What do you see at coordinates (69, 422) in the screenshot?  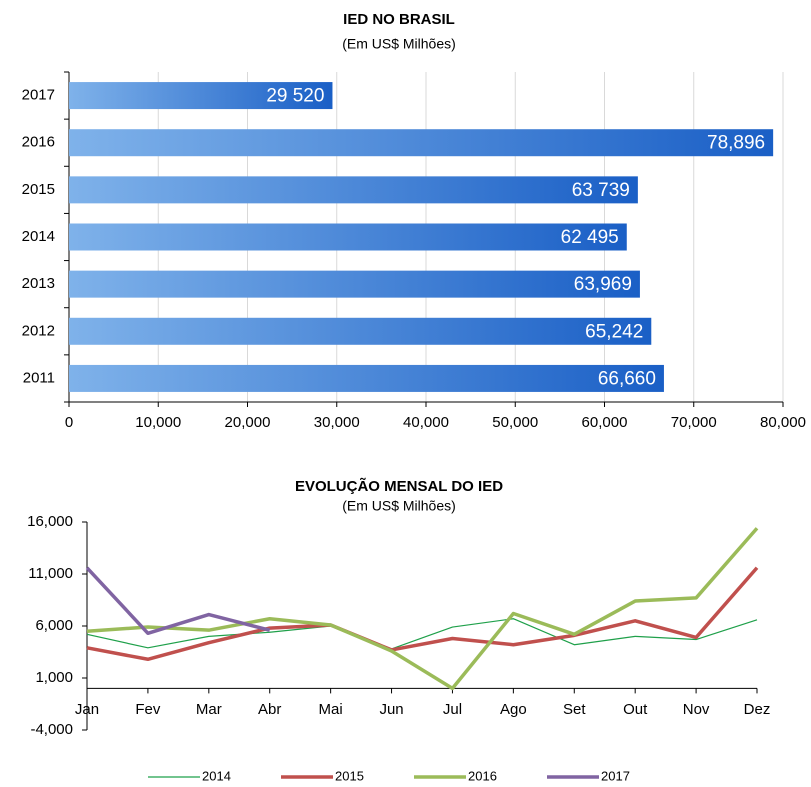 I see `x-tick-label: 0` at bounding box center [69, 422].